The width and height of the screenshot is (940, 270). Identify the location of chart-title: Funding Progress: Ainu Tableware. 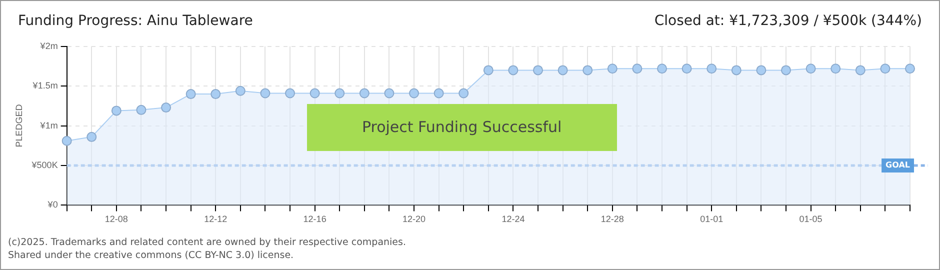
(135, 21).